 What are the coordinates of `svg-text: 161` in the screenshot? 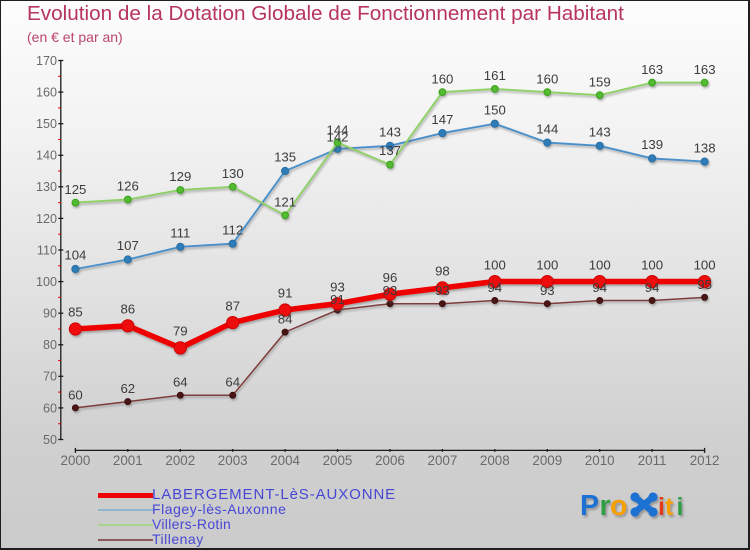 It's located at (495, 75).